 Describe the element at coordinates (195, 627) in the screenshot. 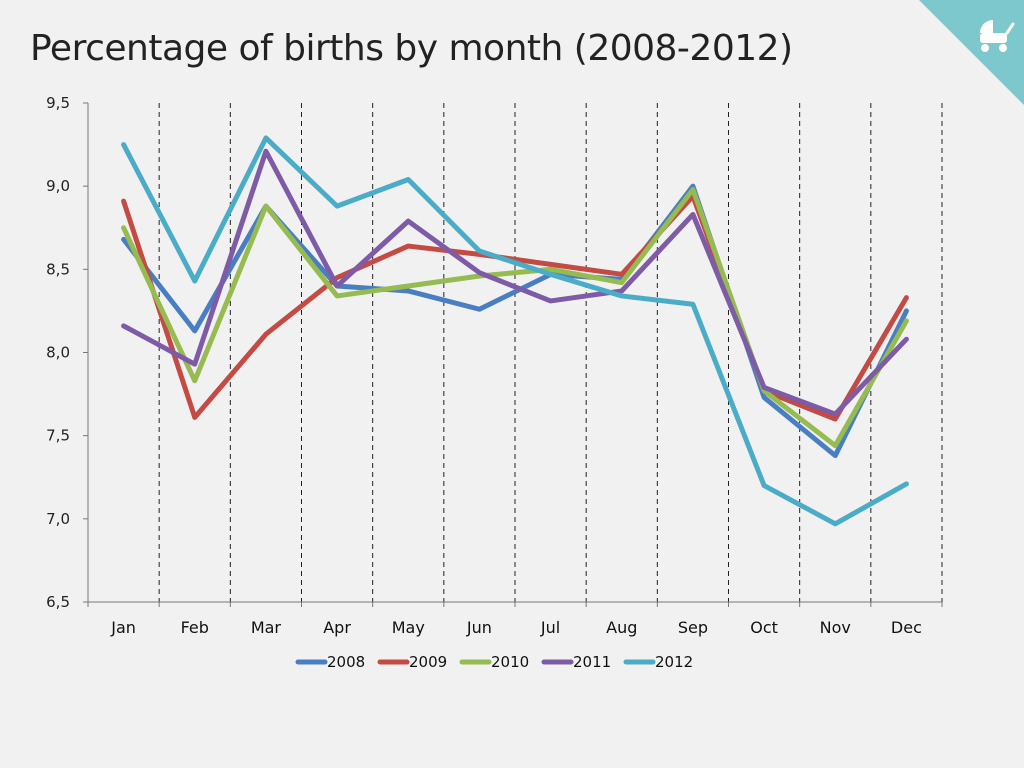

I see `x-tick-label: Feb` at that location.